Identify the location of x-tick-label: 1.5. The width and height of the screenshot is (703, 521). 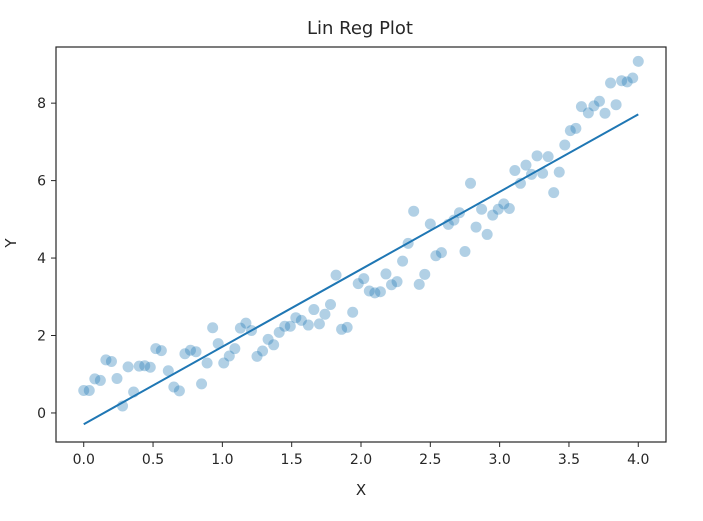
(292, 460).